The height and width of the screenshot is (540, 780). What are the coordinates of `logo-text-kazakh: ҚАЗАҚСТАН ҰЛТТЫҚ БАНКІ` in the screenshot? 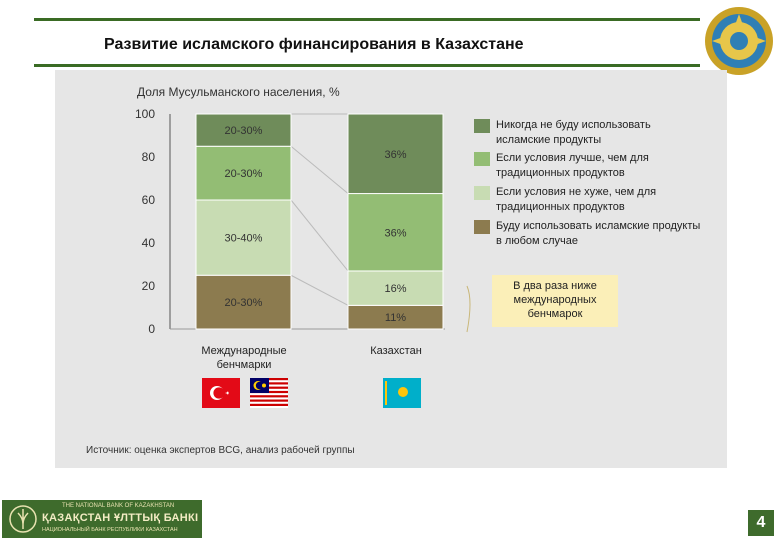 It's located at (120, 518).